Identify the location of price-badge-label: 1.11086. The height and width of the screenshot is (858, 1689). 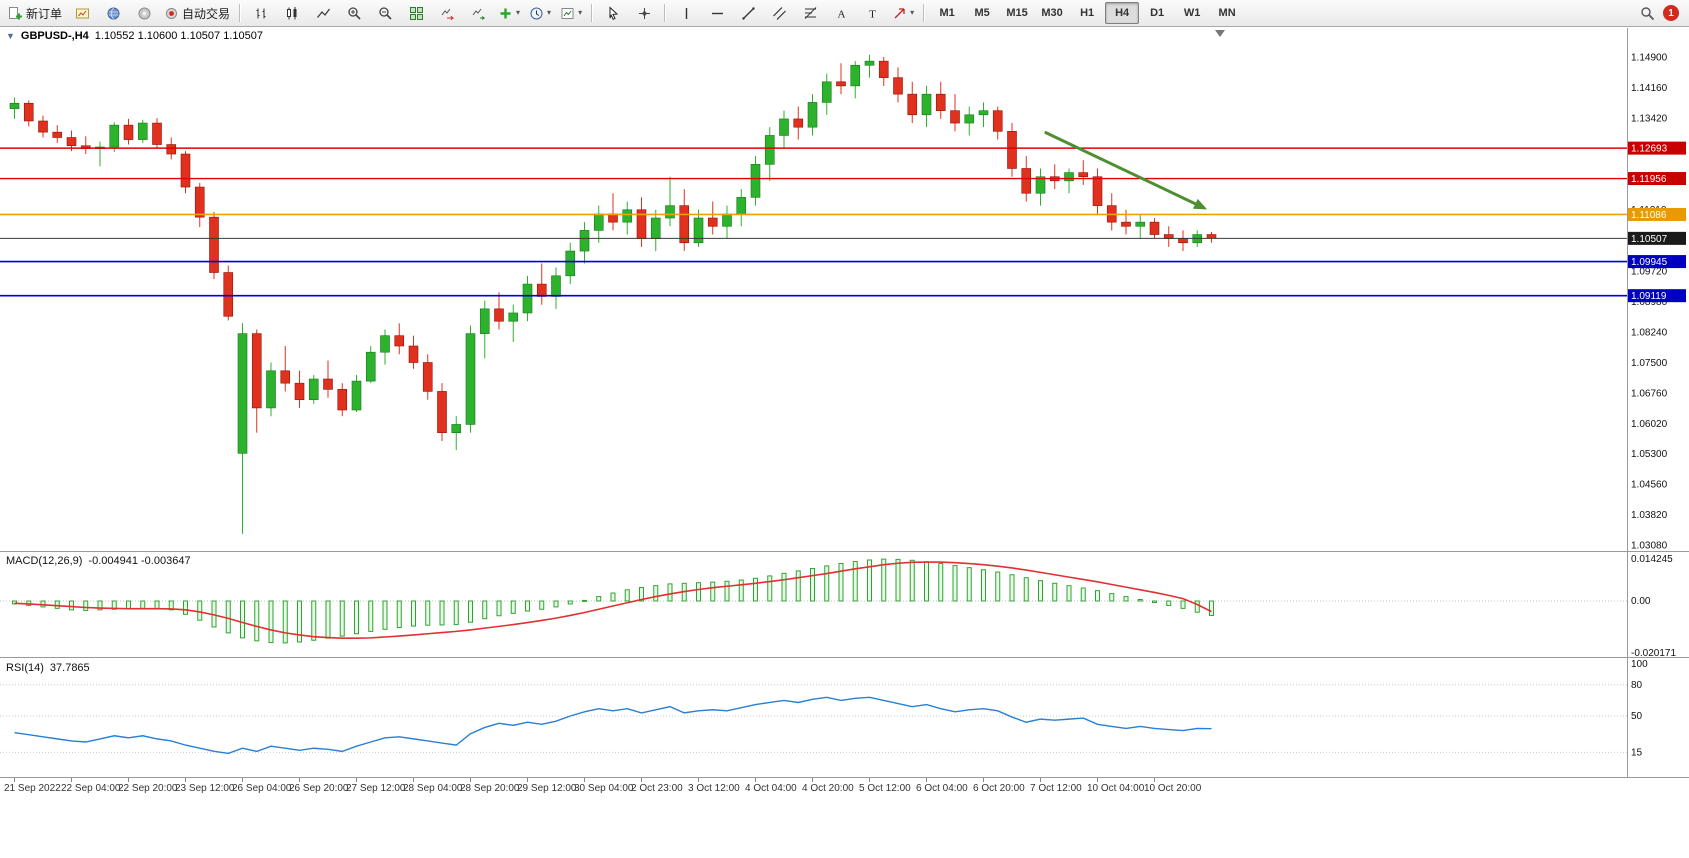
(1649, 215).